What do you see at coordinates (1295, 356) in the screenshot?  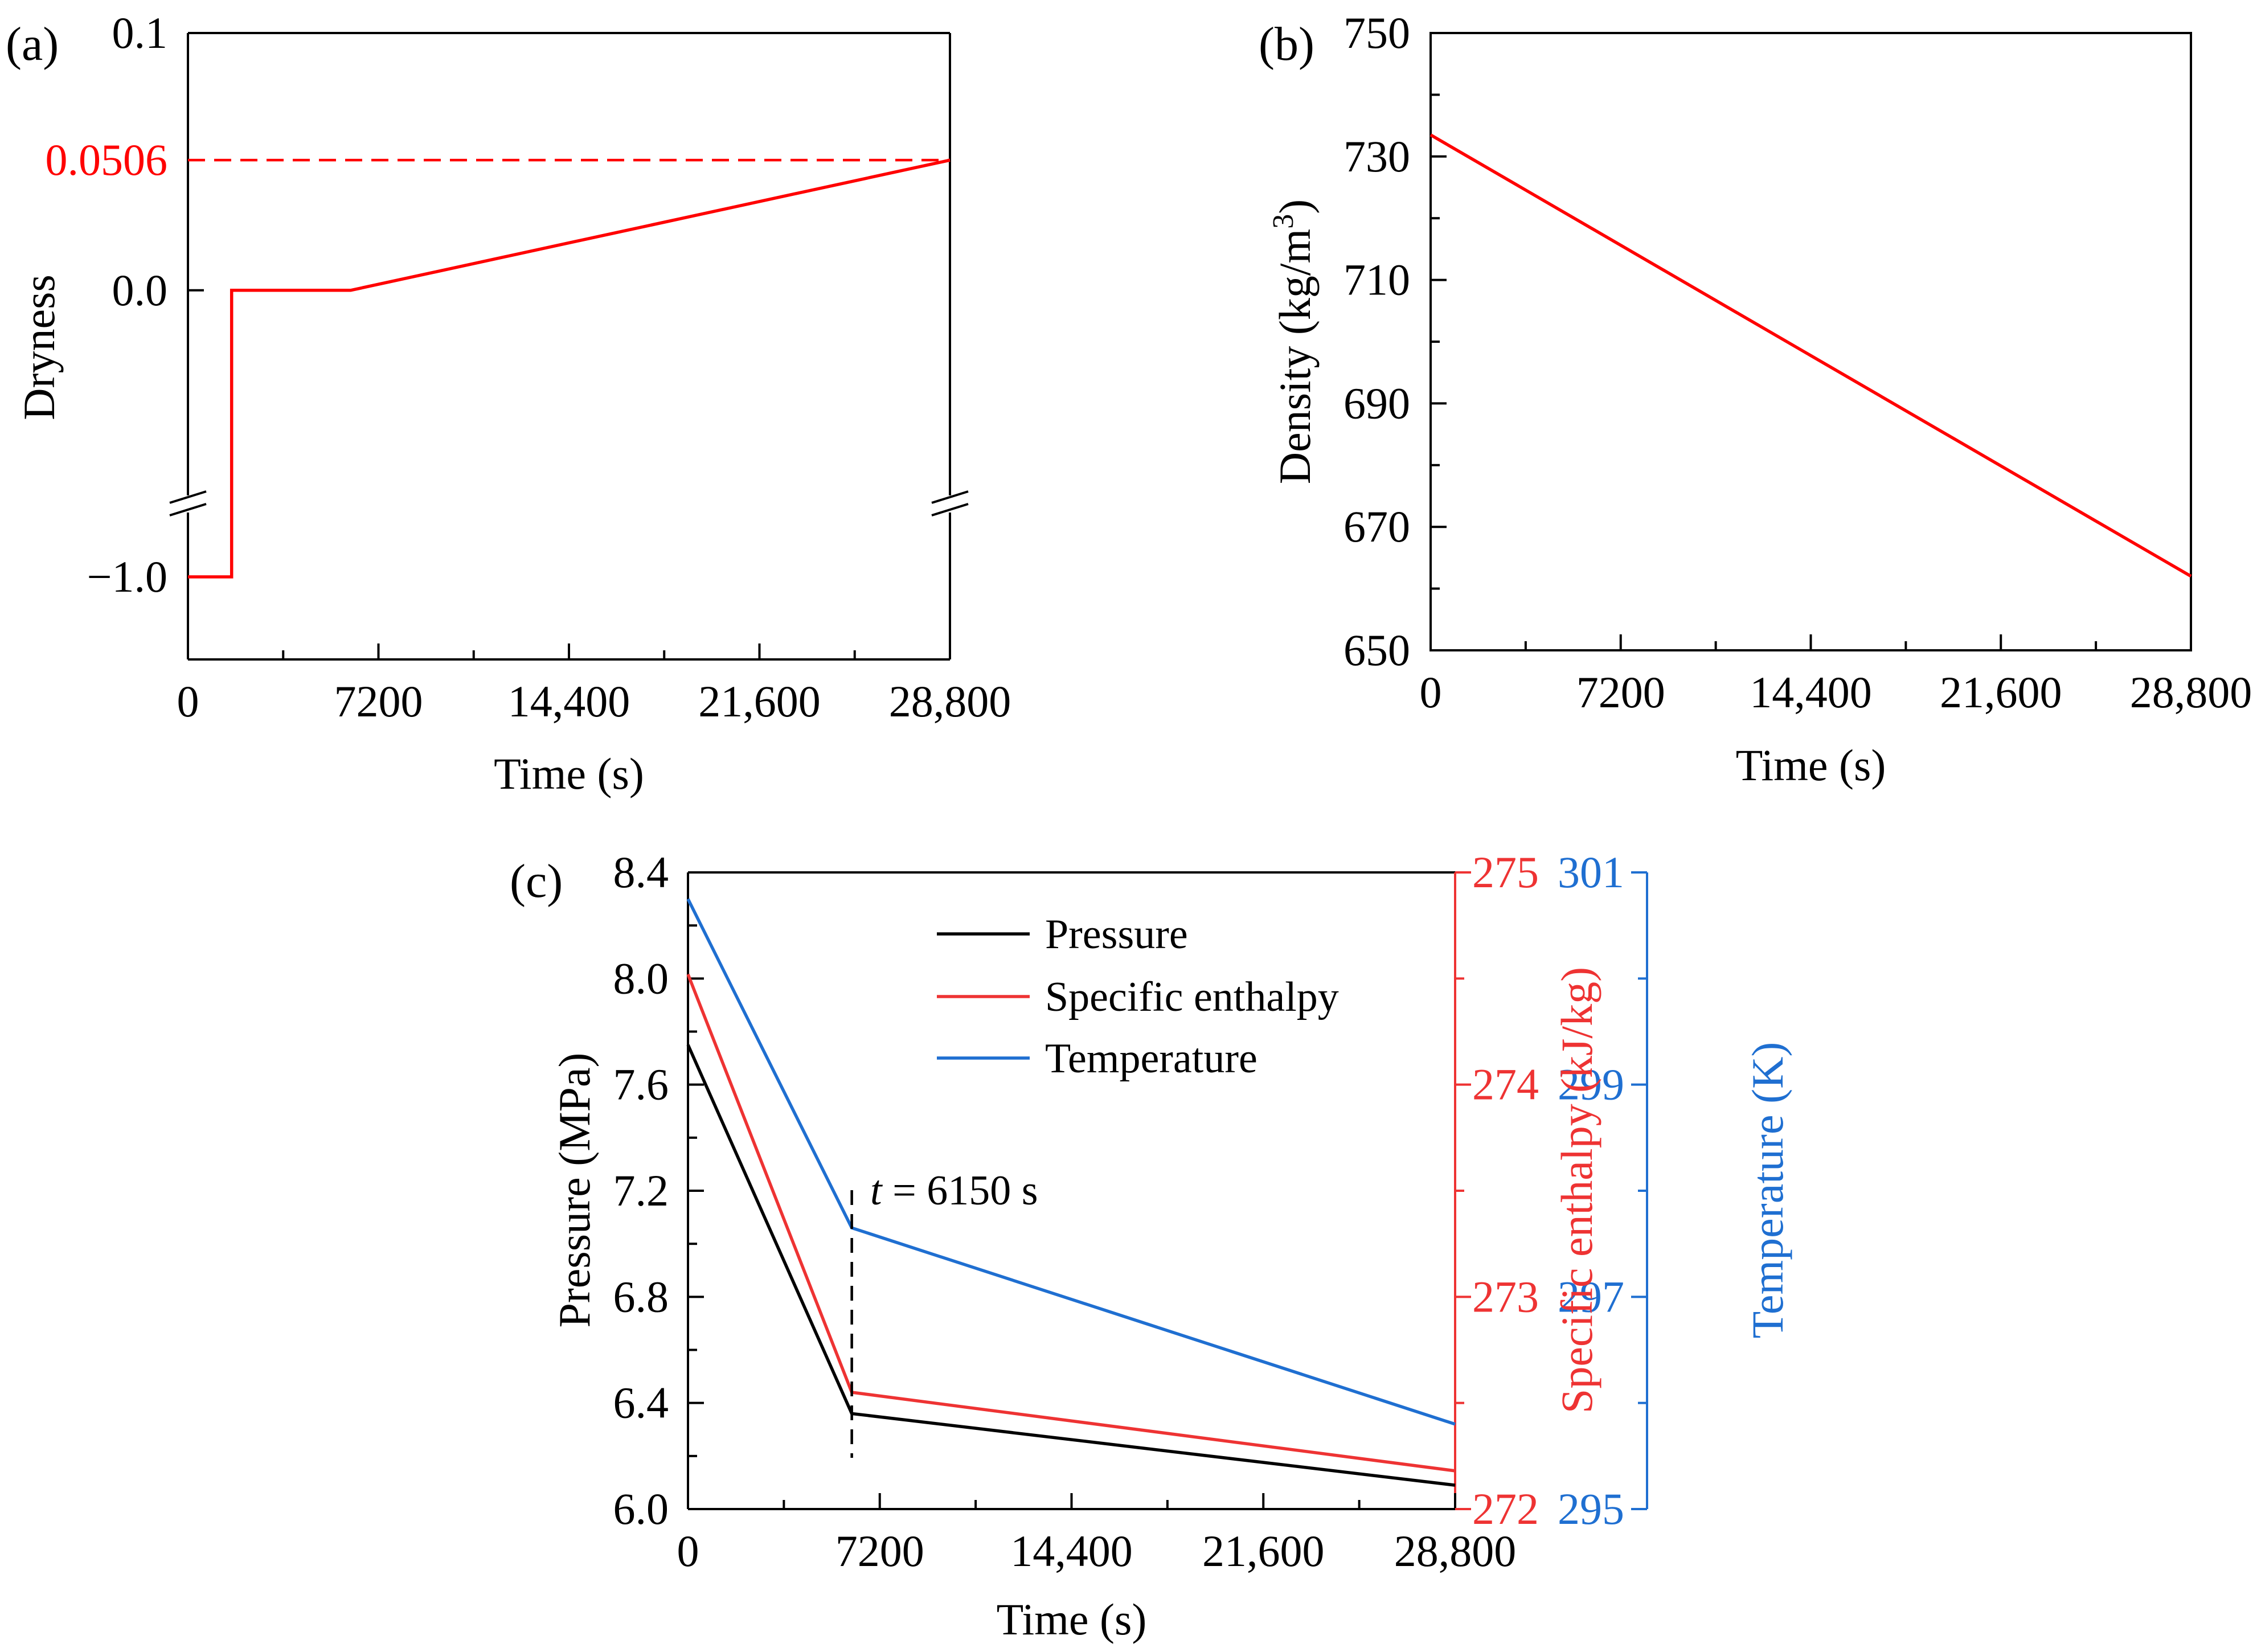 I see `y-axis-title-text: Density (kg/m` at bounding box center [1295, 356].